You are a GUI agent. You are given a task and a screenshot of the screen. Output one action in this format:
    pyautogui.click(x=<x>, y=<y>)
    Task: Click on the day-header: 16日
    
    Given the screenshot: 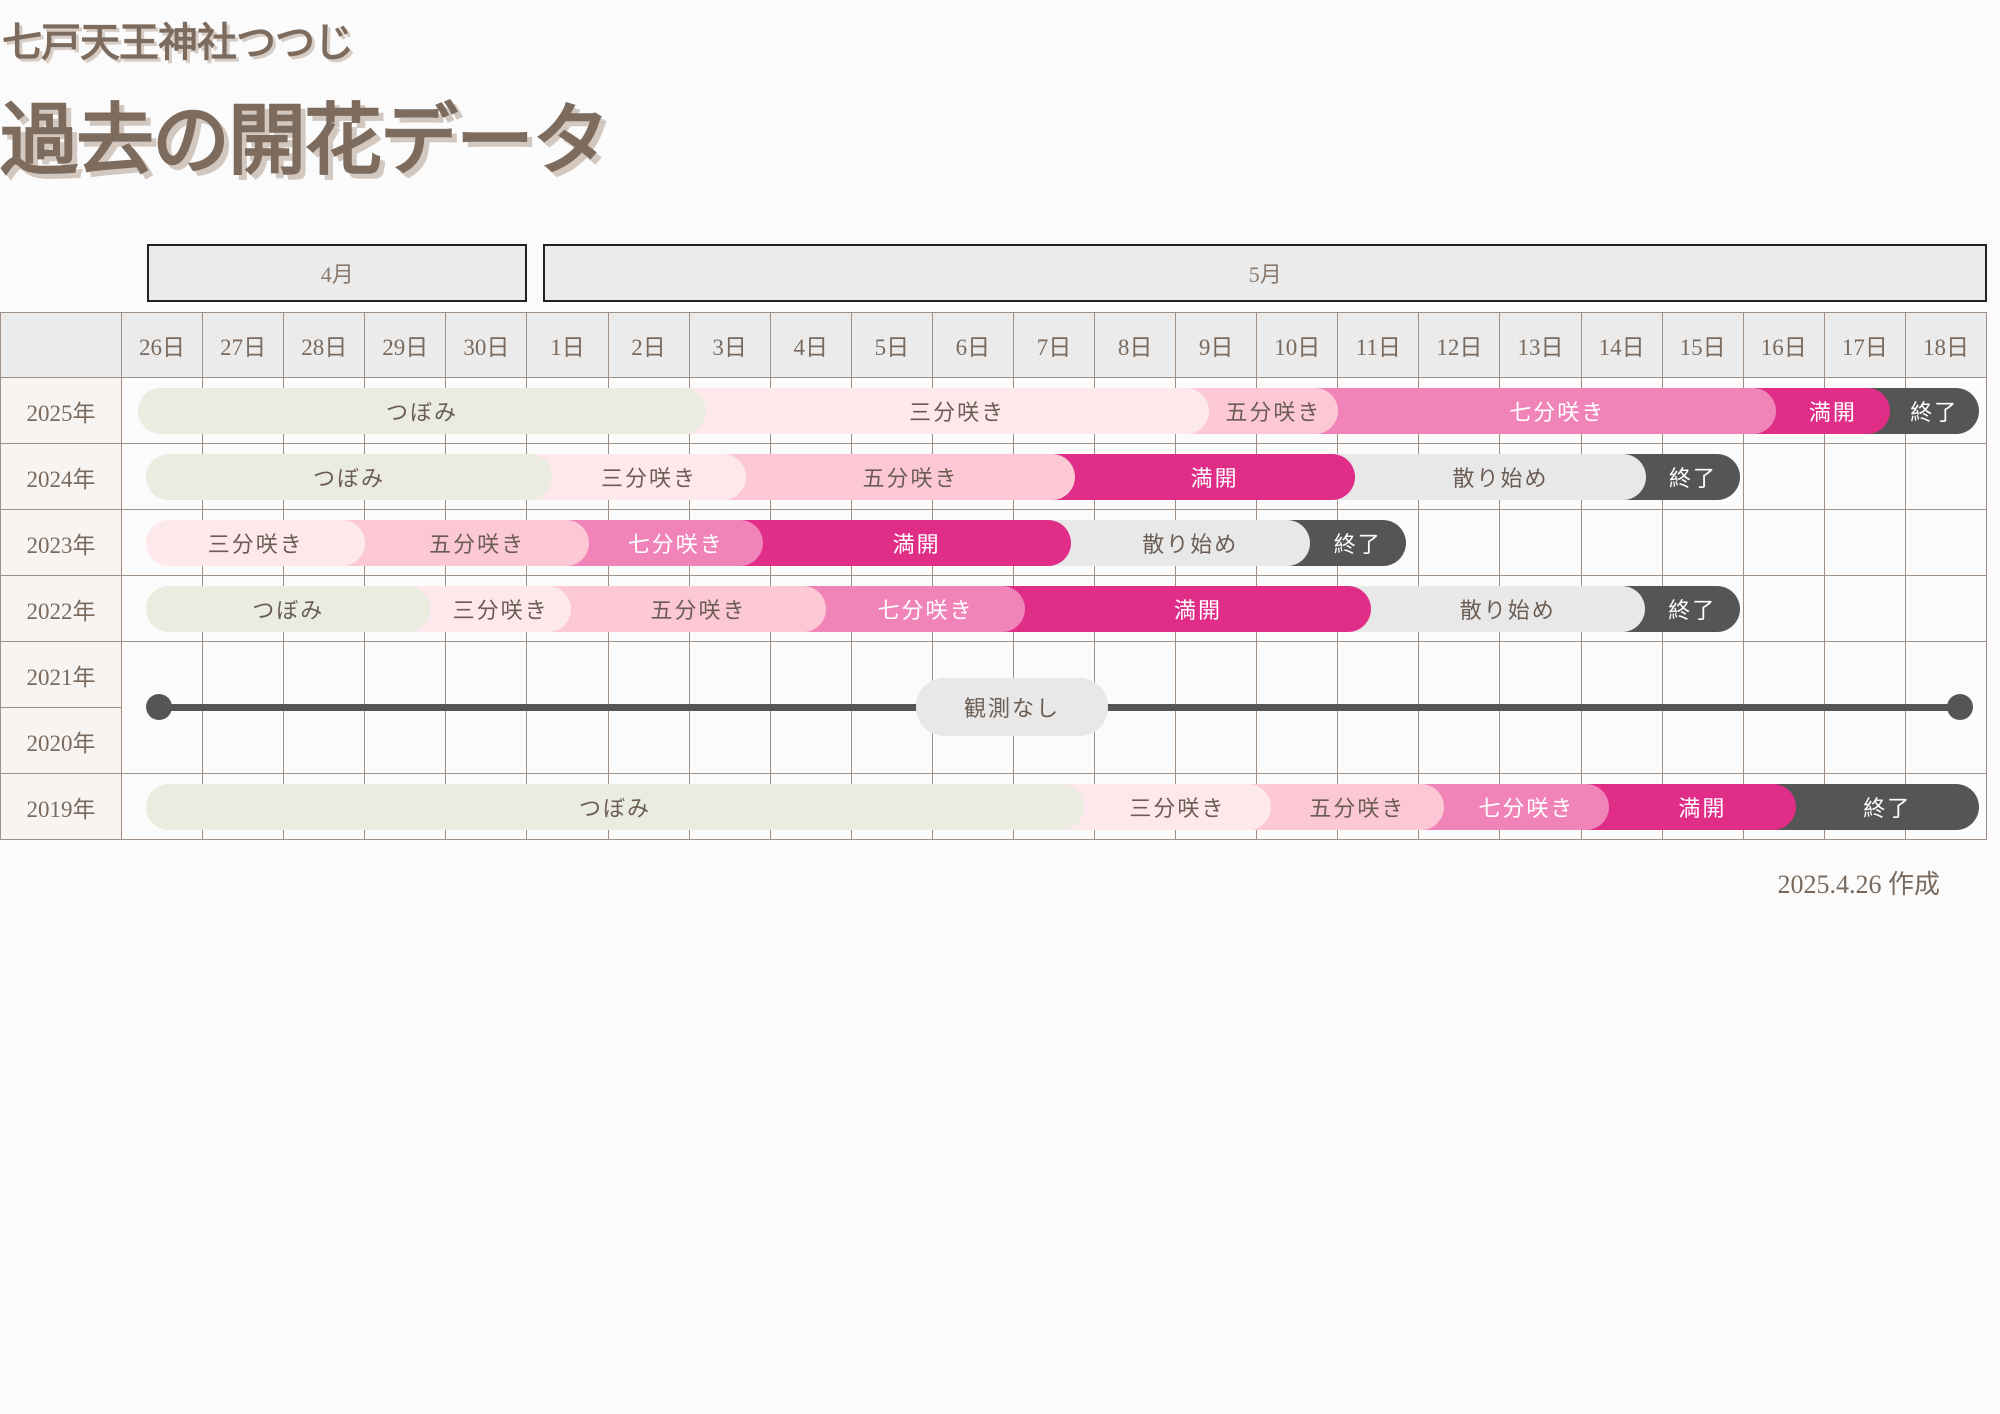 What is the action you would take?
    pyautogui.click(x=1784, y=345)
    